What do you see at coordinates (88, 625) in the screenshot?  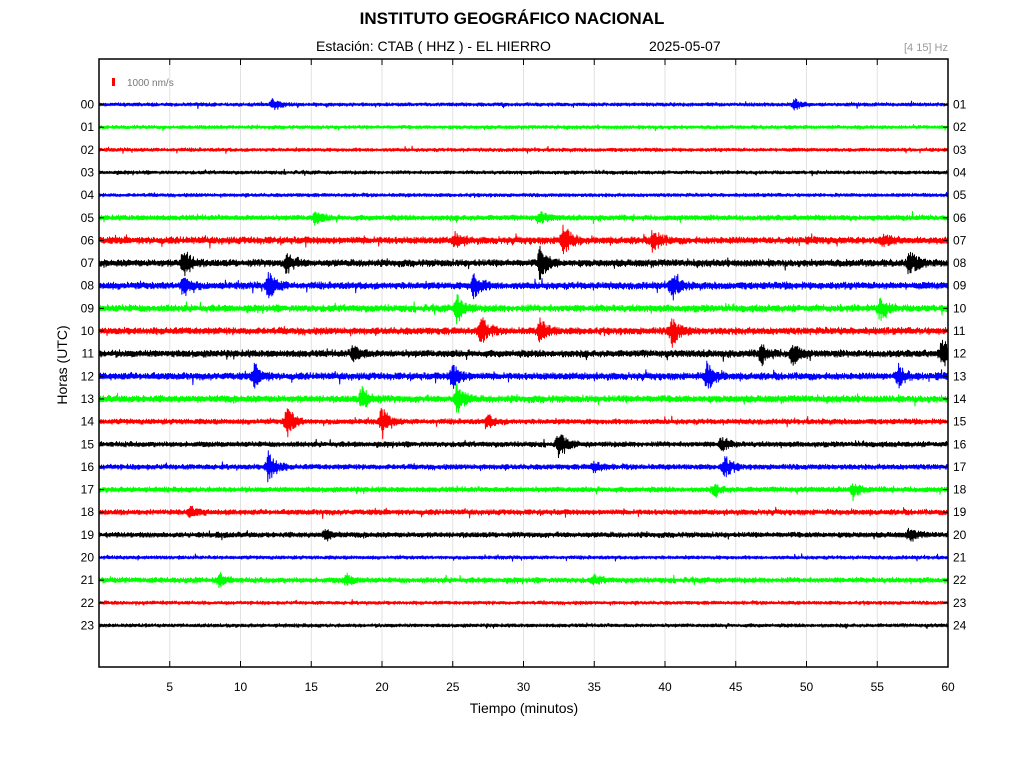 I see `hour-label-left: 23` at bounding box center [88, 625].